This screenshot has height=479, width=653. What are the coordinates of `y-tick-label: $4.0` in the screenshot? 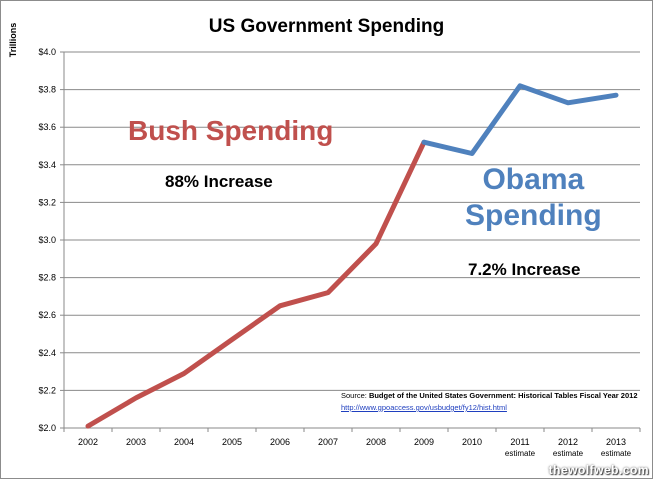 It's located at (47, 52).